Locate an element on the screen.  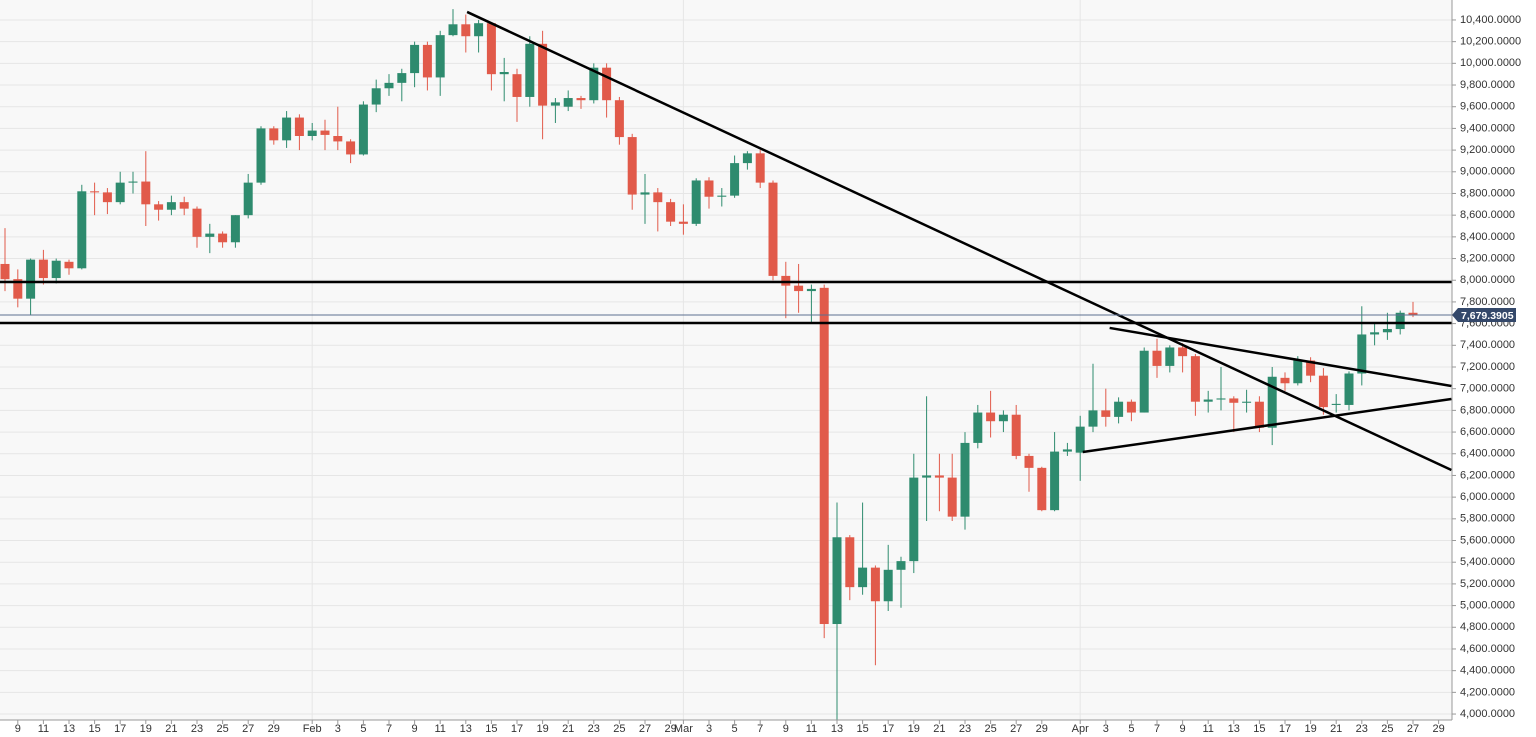
x-tick-label: Feb is located at coordinates (312, 729).